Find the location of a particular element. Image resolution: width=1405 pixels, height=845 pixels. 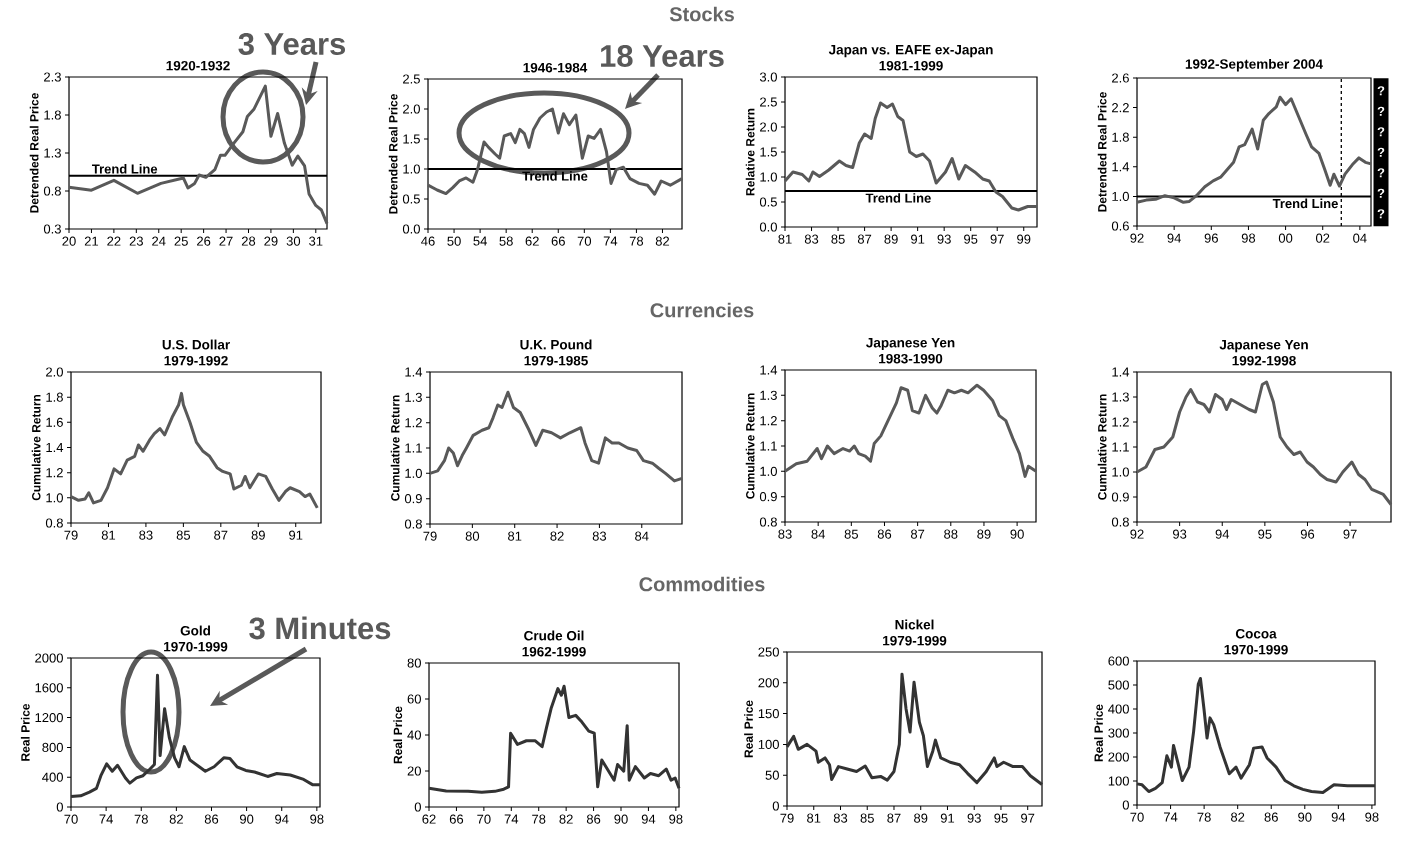

x-tick-label: 50 is located at coordinates (454, 241).